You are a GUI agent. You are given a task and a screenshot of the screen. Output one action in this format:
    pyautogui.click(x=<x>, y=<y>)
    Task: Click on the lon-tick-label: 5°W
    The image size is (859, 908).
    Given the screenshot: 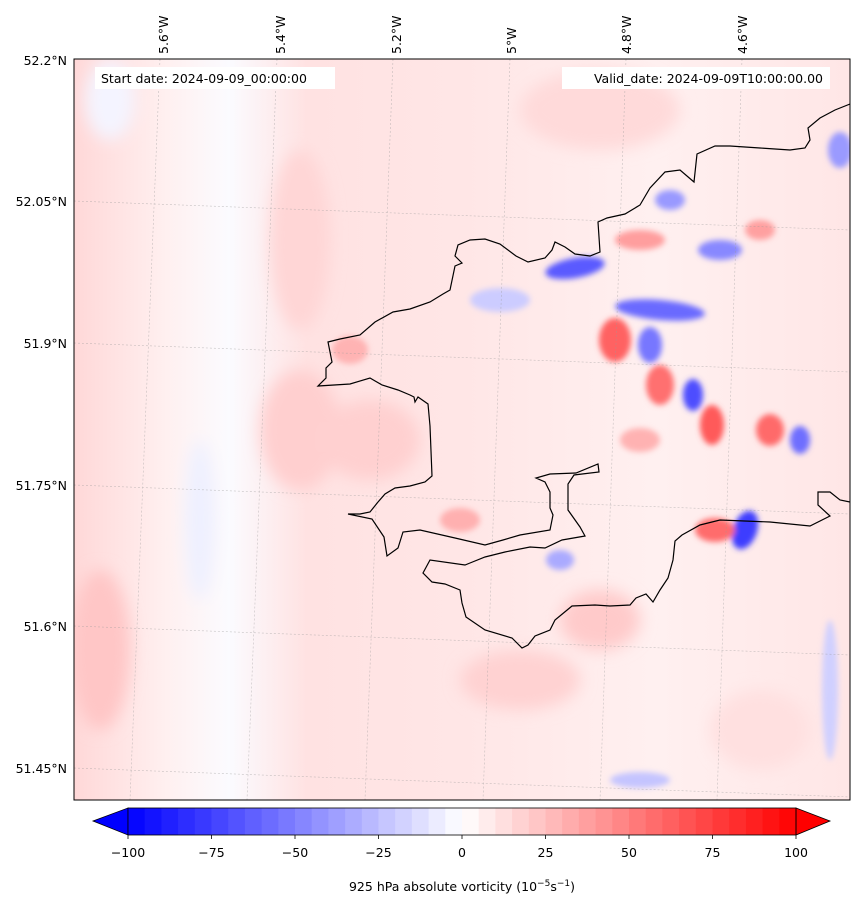 What is the action you would take?
    pyautogui.click(x=511, y=40)
    